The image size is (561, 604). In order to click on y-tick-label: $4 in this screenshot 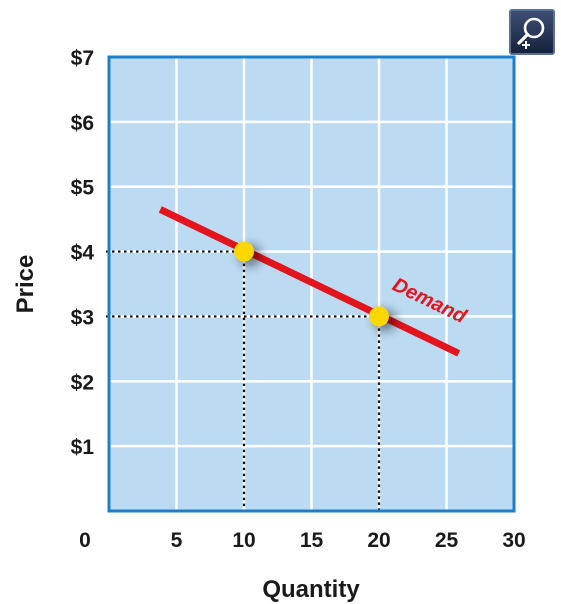, I will do `click(83, 253)`.